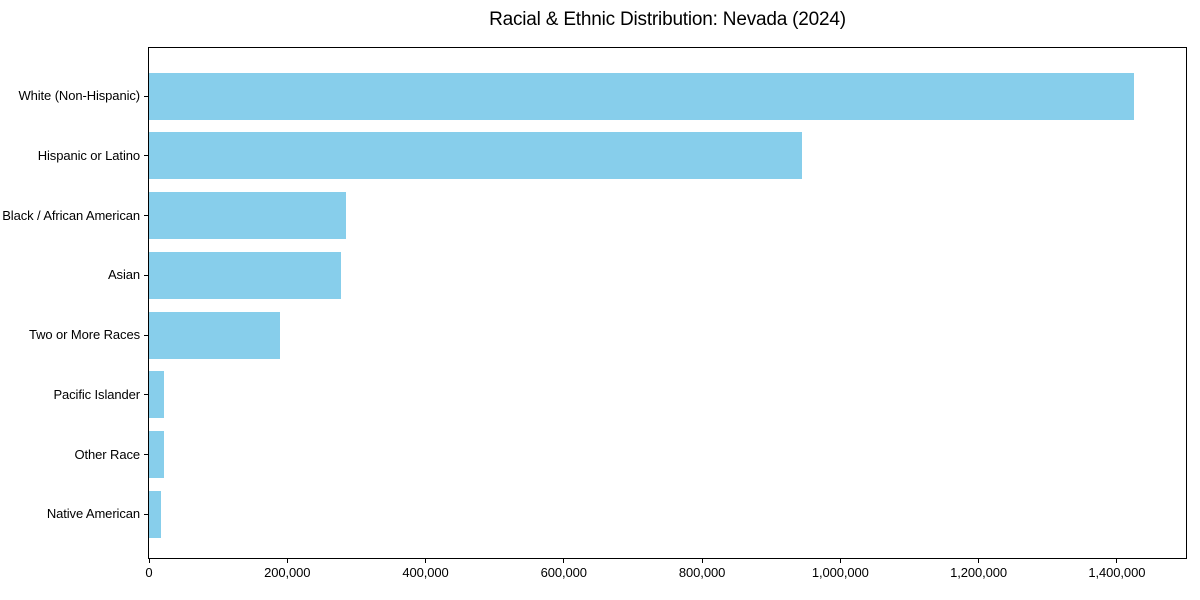  What do you see at coordinates (425, 572) in the screenshot?
I see `x-tick-label: 400,000` at bounding box center [425, 572].